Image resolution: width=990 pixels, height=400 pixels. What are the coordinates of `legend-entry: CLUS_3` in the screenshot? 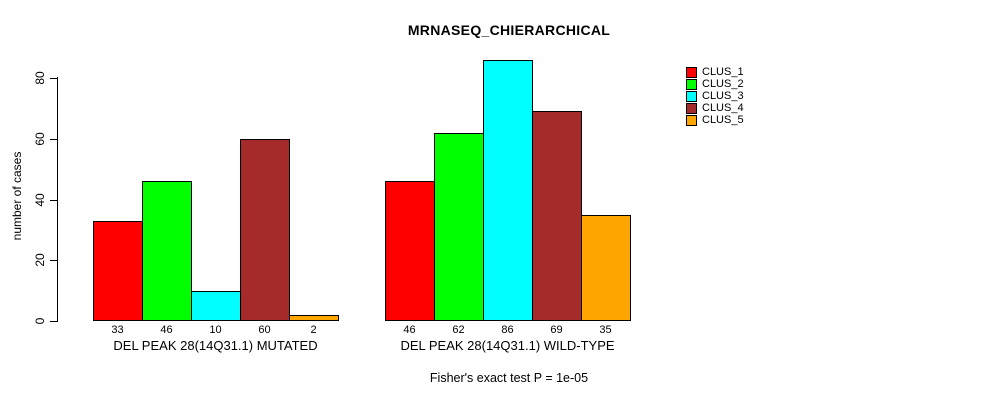 It's located at (715, 96).